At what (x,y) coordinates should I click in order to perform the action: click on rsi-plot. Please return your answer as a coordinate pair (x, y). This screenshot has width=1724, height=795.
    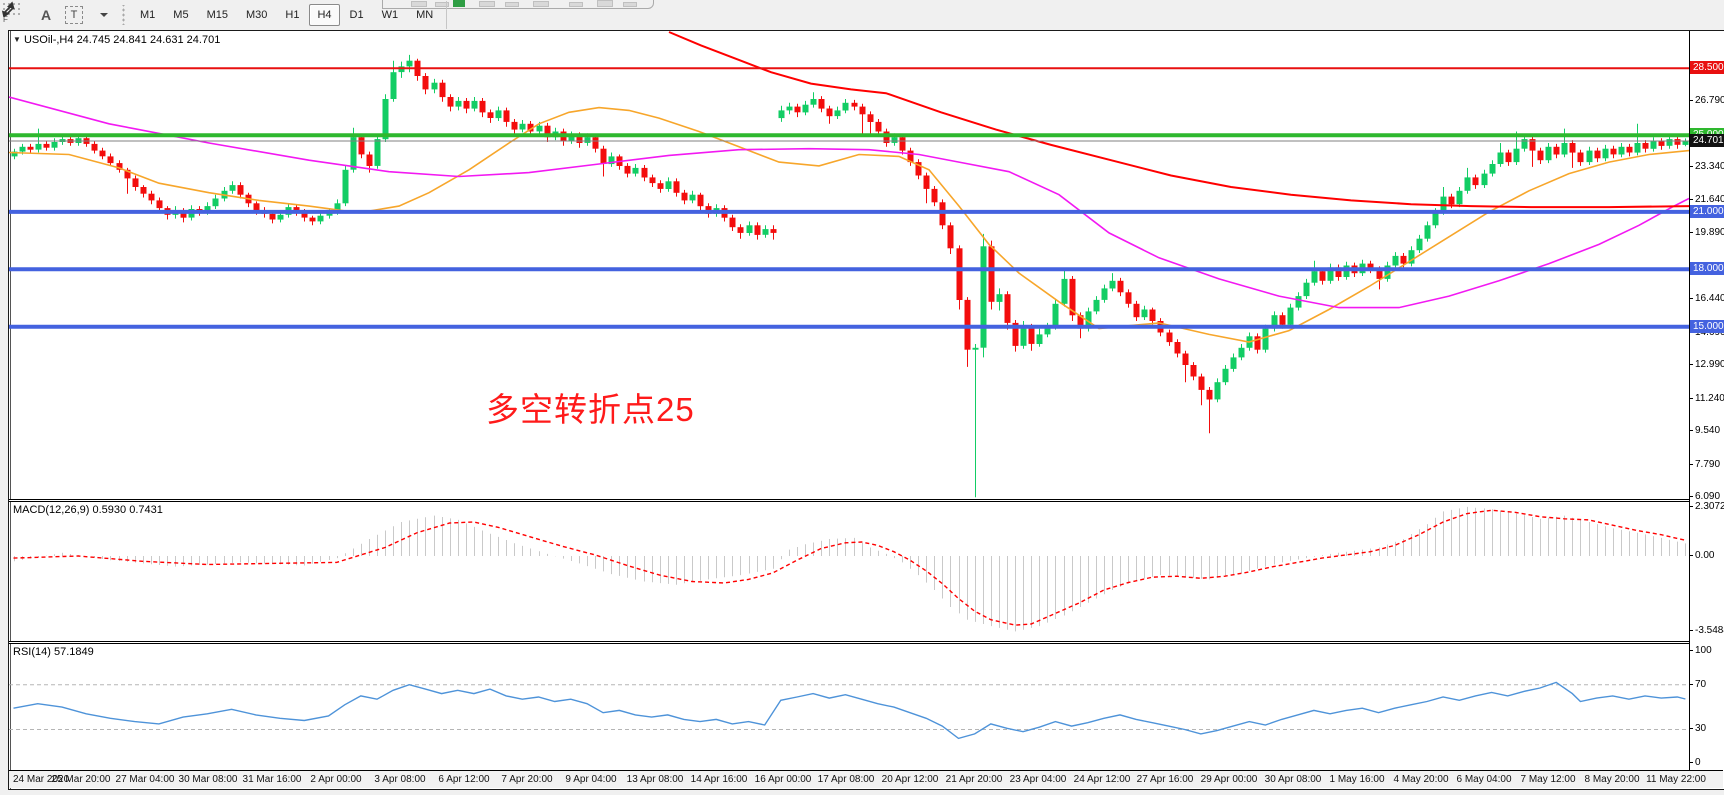
    Looking at the image, I should click on (849, 710).